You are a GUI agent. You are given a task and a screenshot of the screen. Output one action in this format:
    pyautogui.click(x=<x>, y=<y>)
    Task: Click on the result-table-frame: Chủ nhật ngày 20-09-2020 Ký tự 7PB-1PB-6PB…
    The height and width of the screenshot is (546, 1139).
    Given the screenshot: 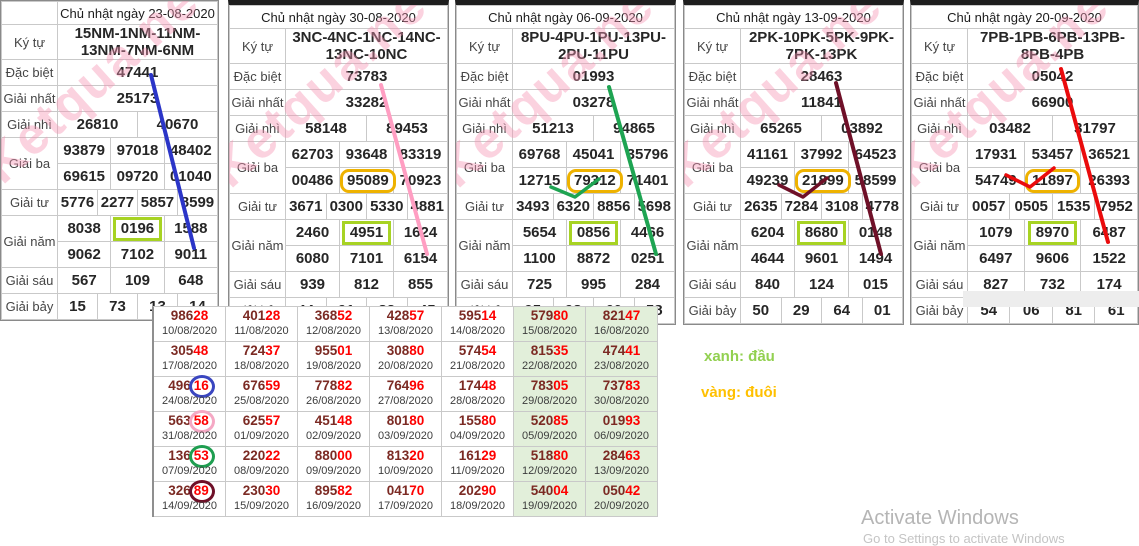 What is the action you would take?
    pyautogui.click(x=1024, y=162)
    